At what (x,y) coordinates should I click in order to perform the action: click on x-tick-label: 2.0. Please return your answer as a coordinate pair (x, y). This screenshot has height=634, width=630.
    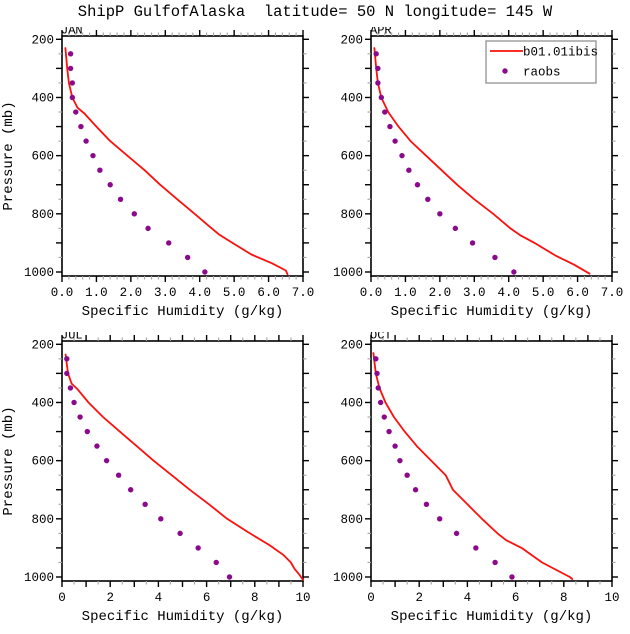
    Looking at the image, I should click on (131, 293).